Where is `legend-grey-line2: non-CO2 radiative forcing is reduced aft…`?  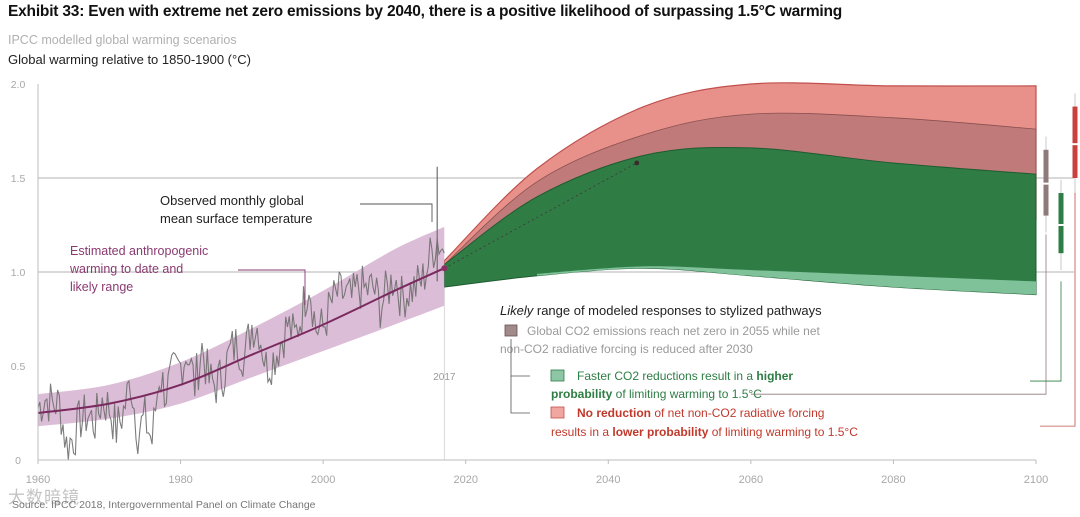 legend-grey-line2: non-CO2 radiative forcing is reduced aft… is located at coordinates (626, 349).